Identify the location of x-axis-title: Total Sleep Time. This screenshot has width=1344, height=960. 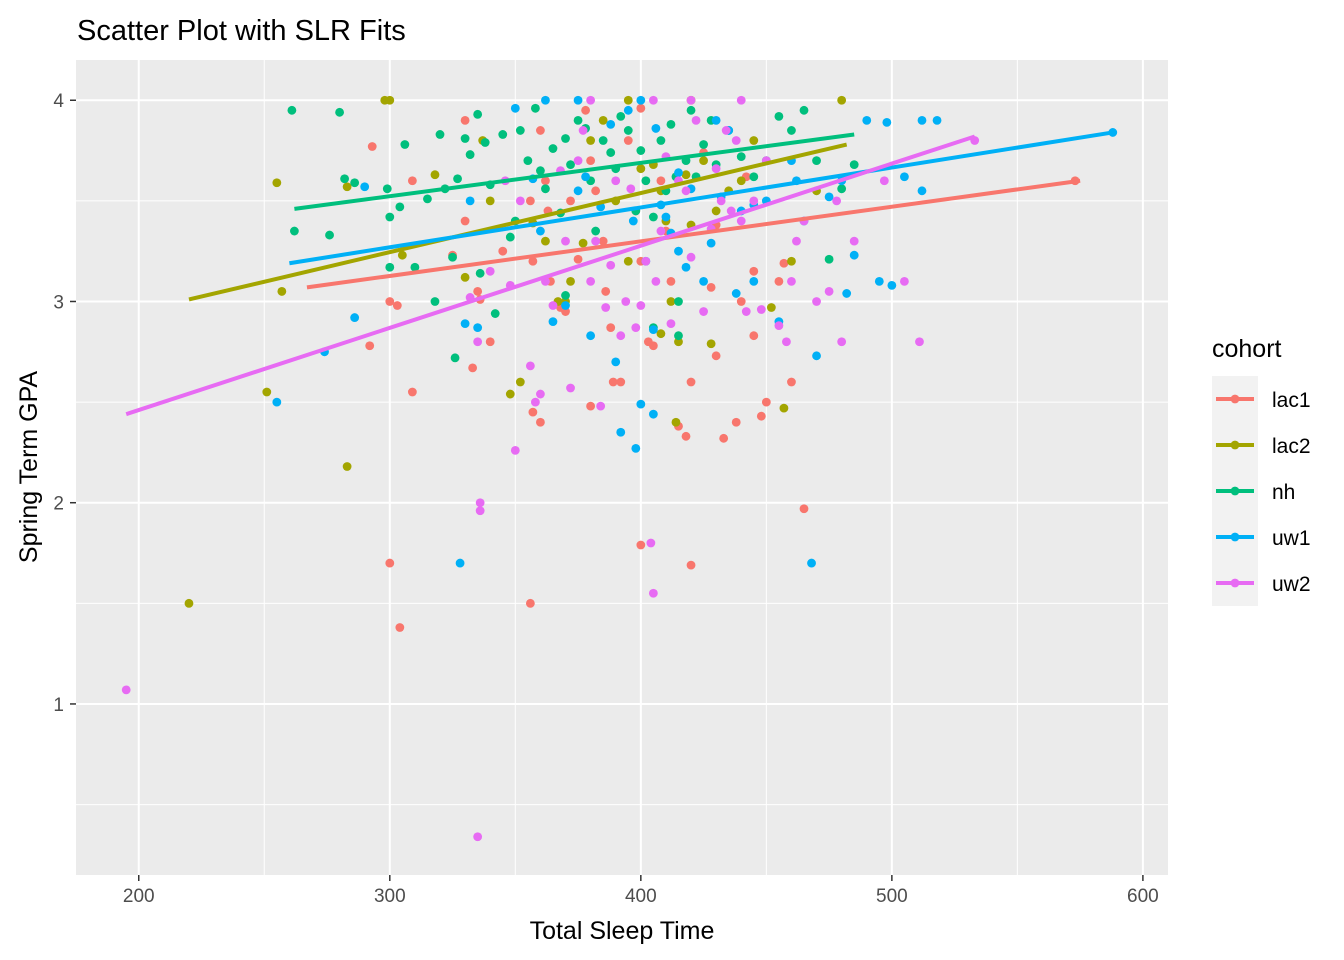
(622, 931).